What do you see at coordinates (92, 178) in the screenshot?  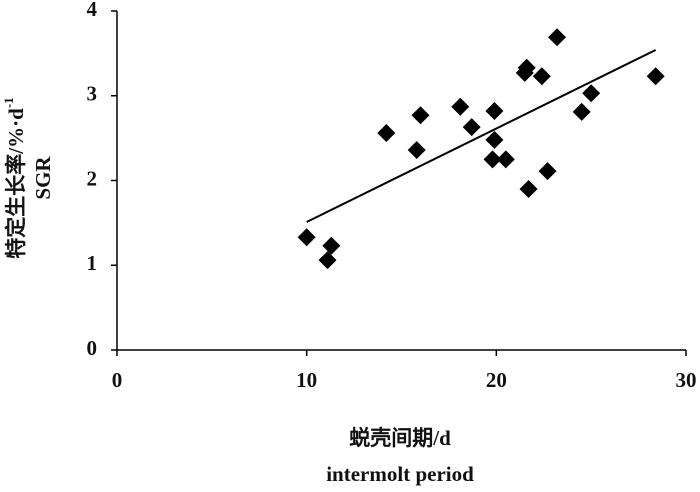 I see `y-tick-label: 2` at bounding box center [92, 178].